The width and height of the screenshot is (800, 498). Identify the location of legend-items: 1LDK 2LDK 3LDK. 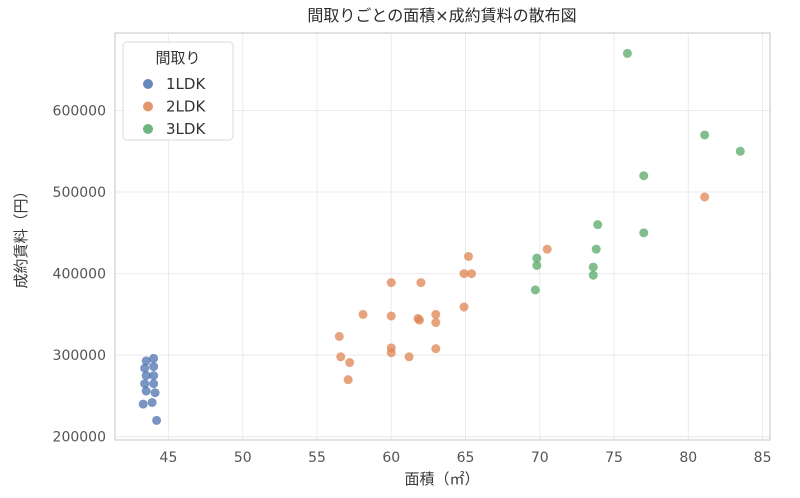
(174, 106).